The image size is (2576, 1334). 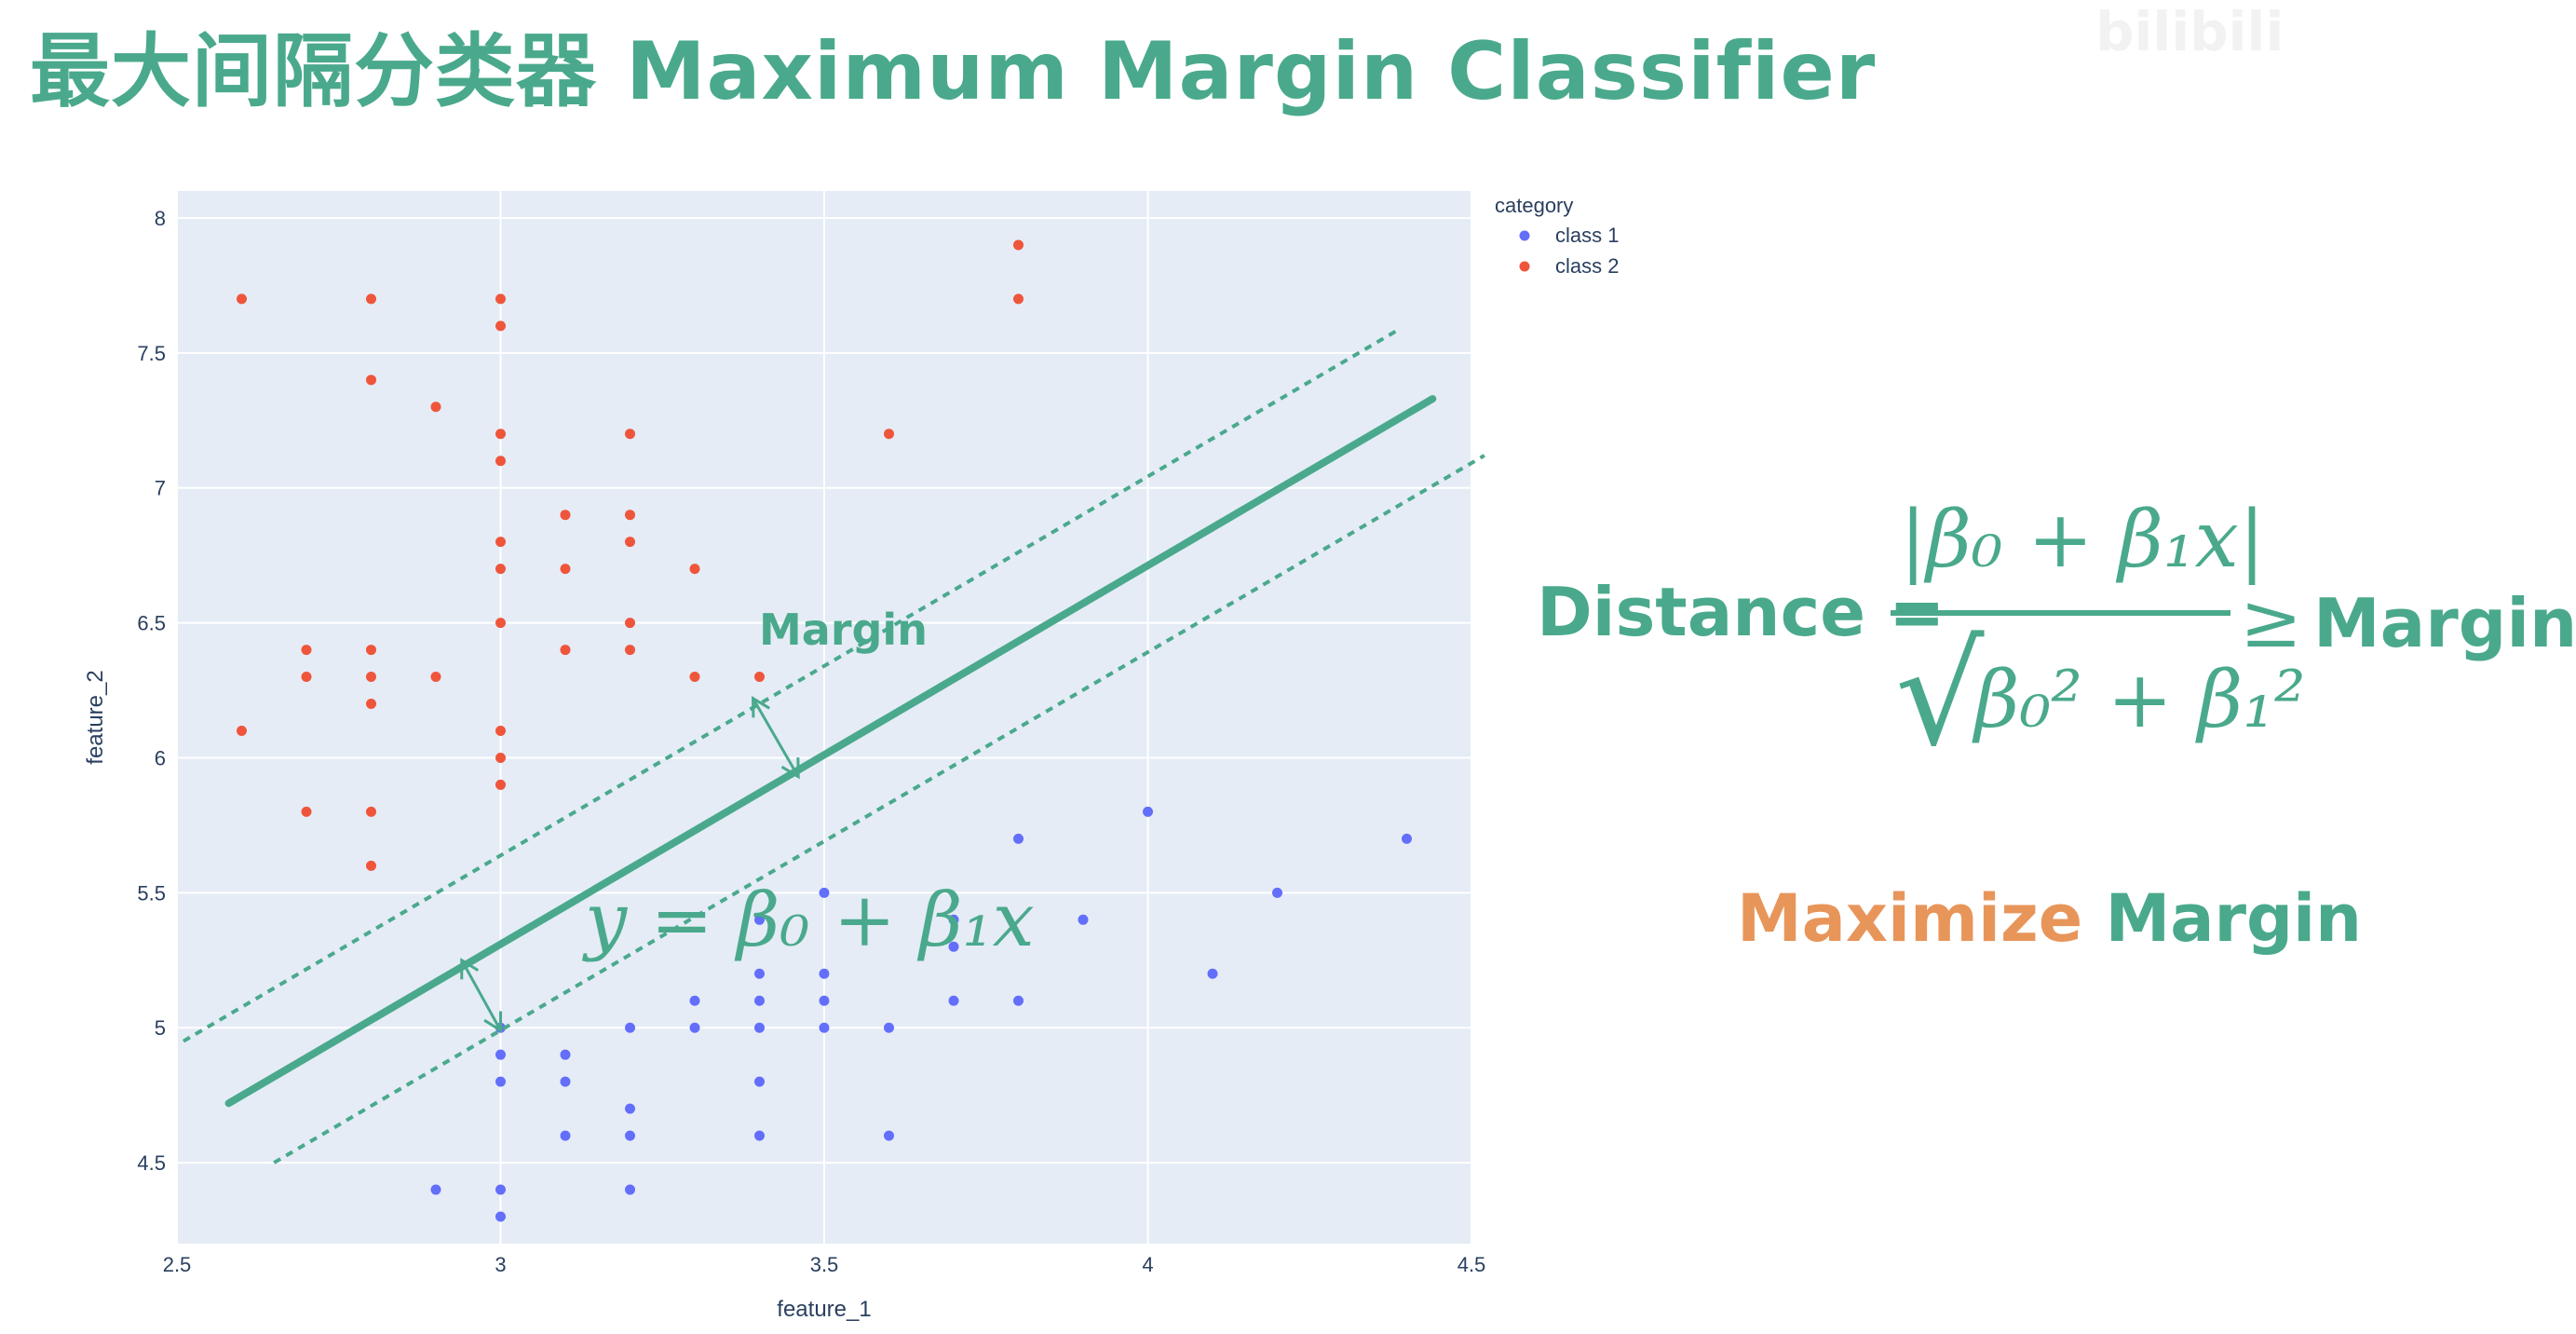 What do you see at coordinates (1471, 1264) in the screenshot?
I see `x-tick-label: 4.5` at bounding box center [1471, 1264].